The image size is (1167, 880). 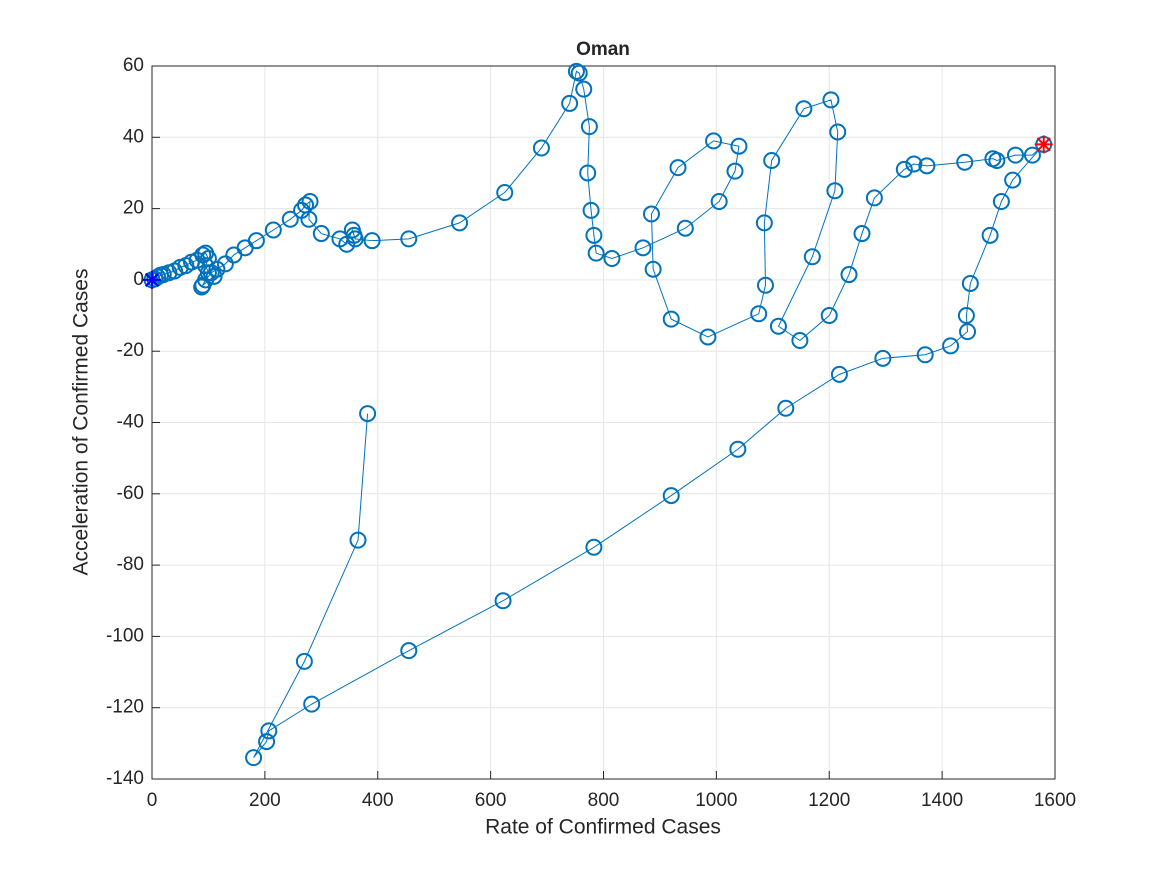 I want to click on x-tick-label: 400, so click(x=378, y=800).